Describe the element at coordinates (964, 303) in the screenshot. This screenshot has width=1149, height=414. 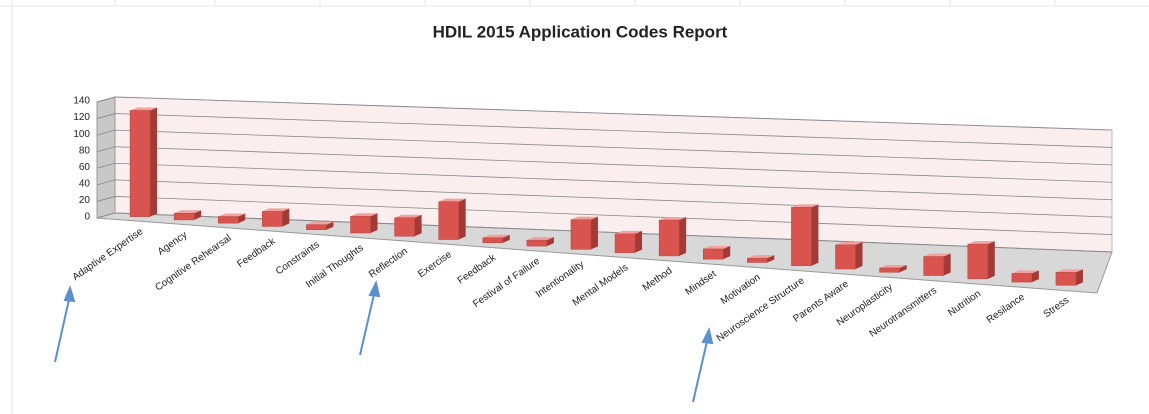
I see `x-tick-label: Nutrition` at that location.